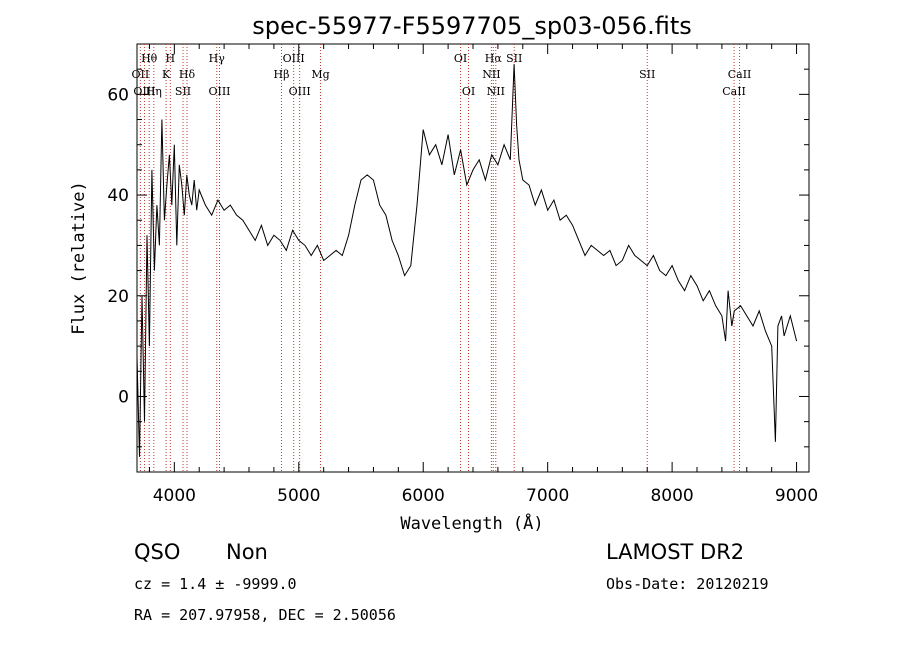 The height and width of the screenshot is (649, 900). I want to click on emission-line-label: Hθ, so click(149, 58).